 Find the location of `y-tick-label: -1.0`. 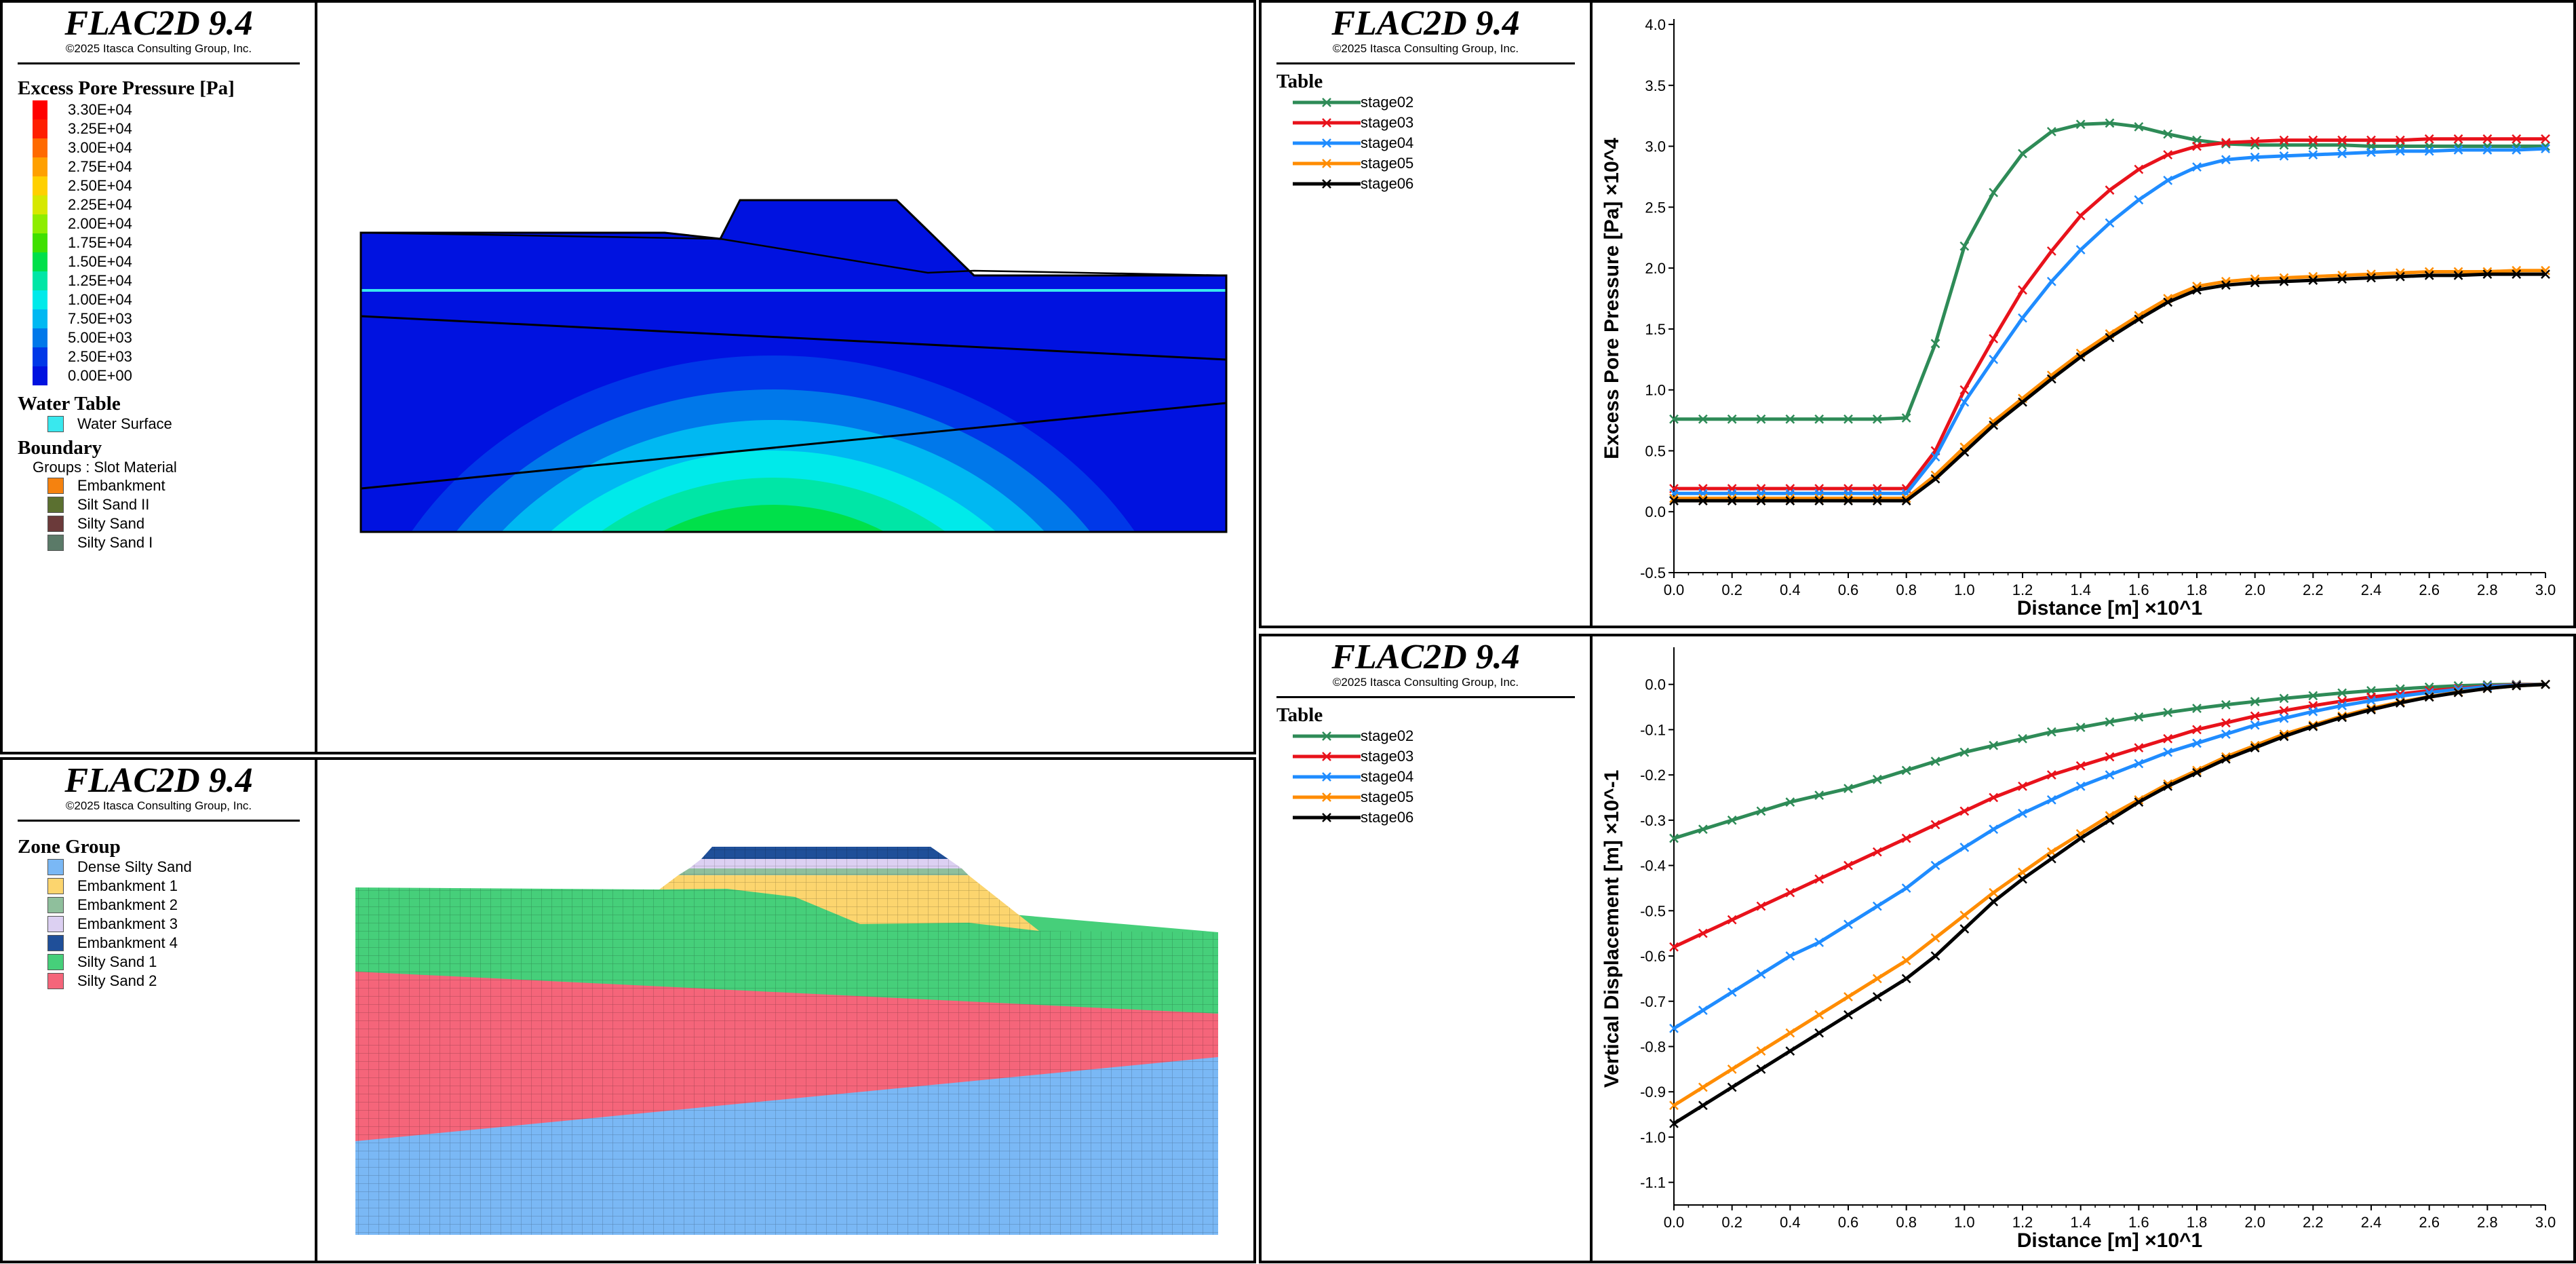

y-tick-label: -1.0 is located at coordinates (1653, 1137).